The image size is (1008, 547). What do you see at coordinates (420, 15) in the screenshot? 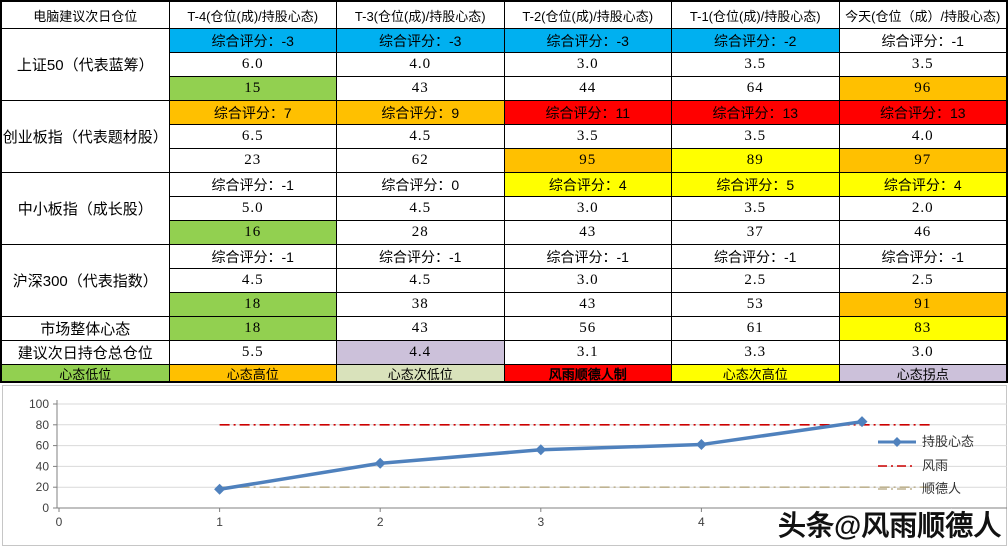
I see `column-header: T-3(仓位(成)/持股心态)` at bounding box center [420, 15].